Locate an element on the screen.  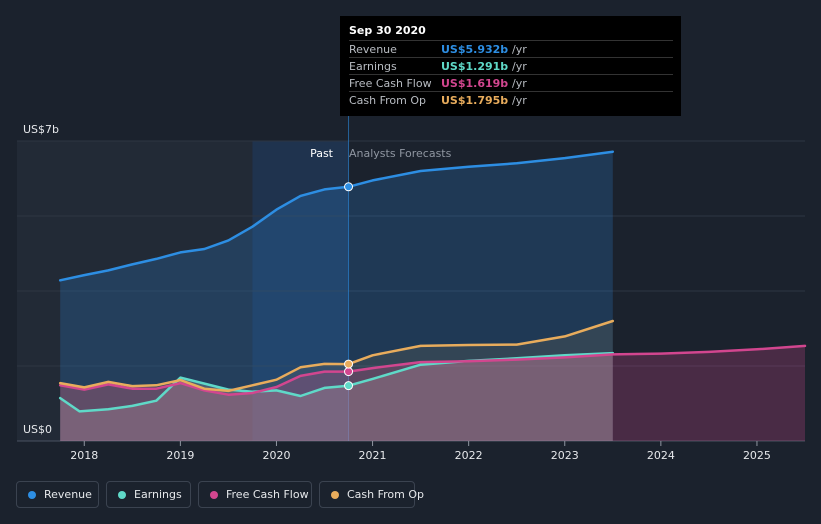
point-revenue is located at coordinates (349, 187).